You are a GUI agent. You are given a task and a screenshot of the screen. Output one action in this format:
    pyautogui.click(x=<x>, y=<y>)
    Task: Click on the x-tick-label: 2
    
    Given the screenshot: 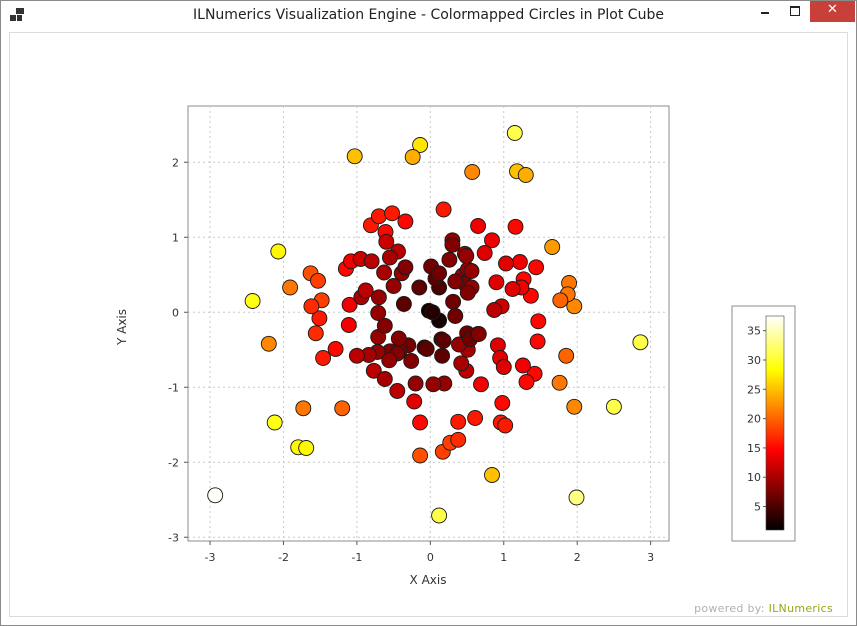 What is the action you would take?
    pyautogui.click(x=577, y=557)
    